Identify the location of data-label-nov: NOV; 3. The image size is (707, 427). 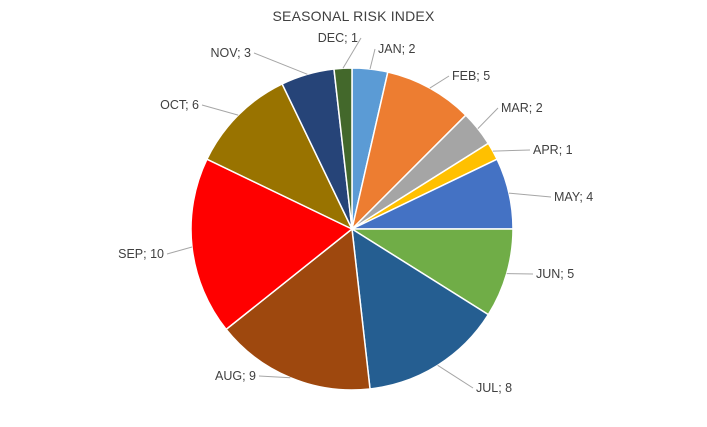
(230, 53).